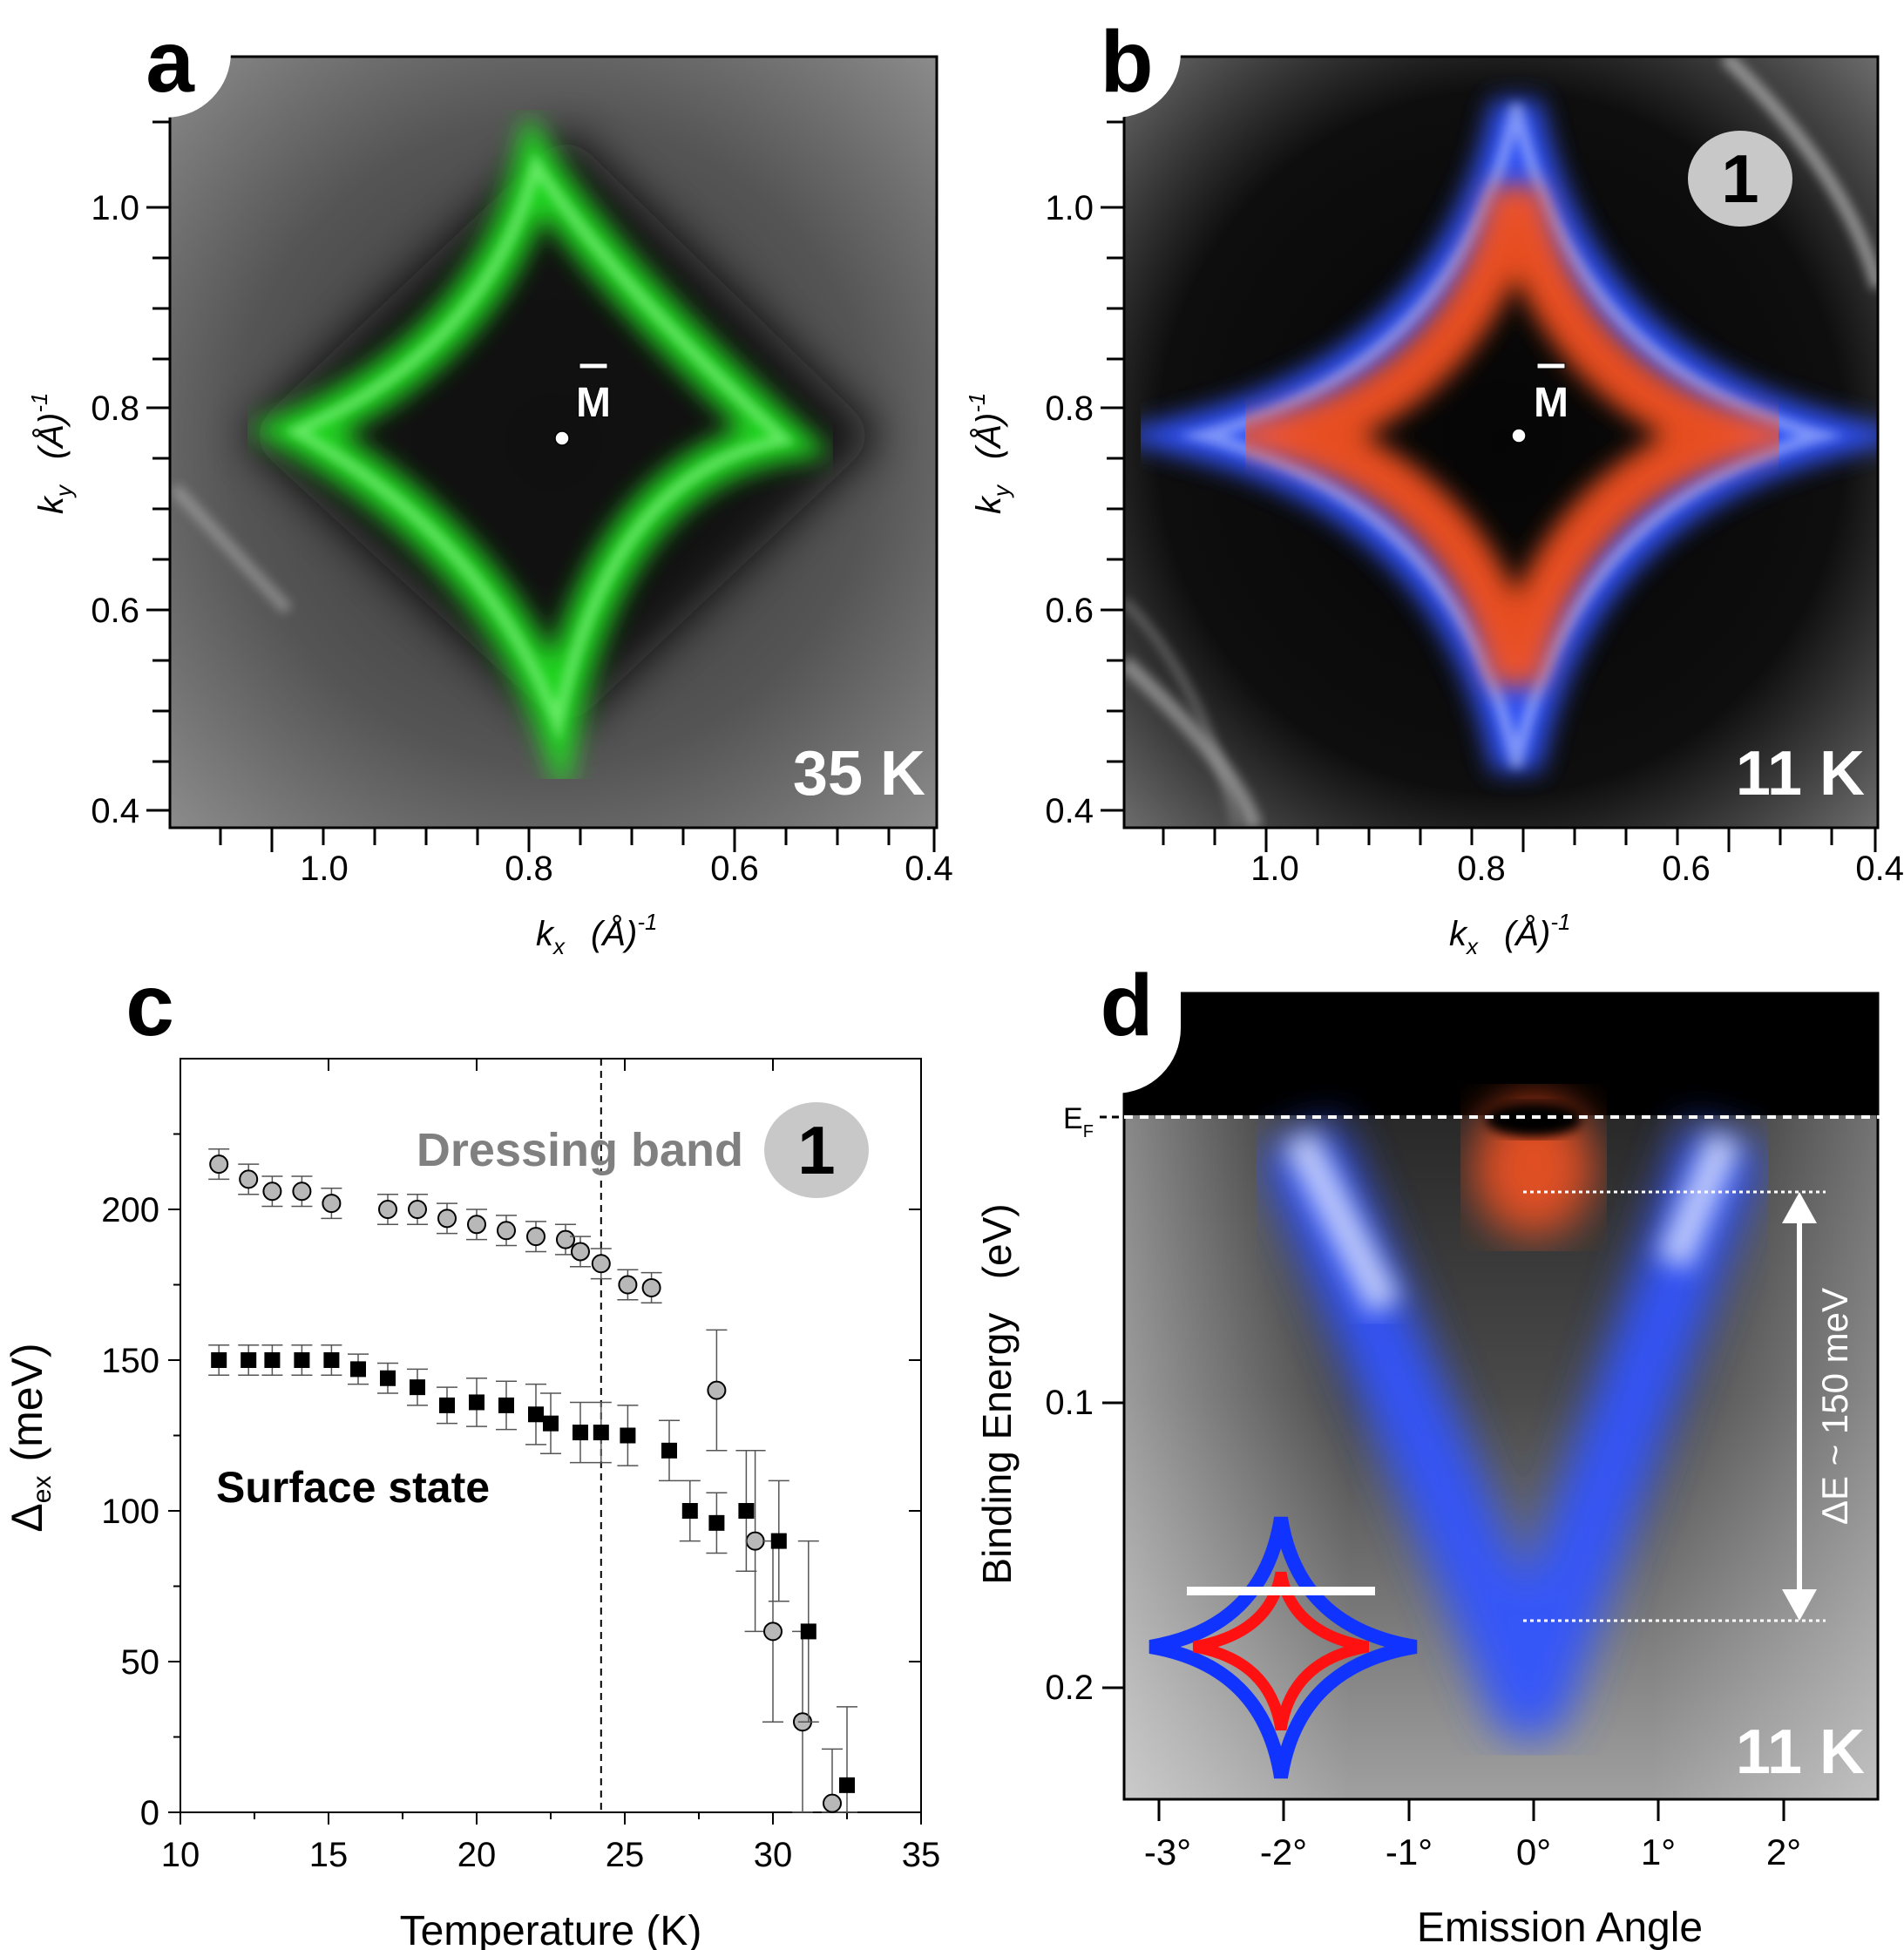  I want to click on panel-d-xtick: -1°, so click(1409, 1852).